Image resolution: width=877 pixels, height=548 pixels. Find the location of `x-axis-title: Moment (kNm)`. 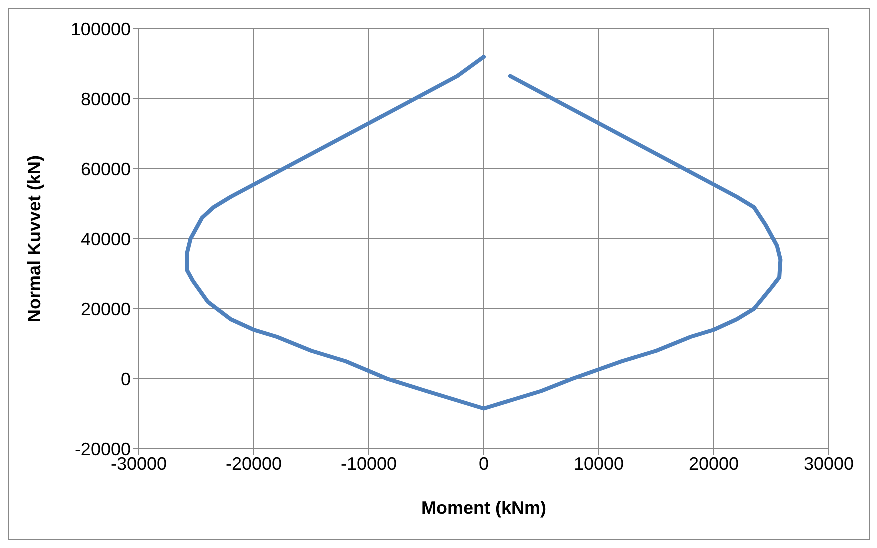

x-axis-title: Moment (kNm) is located at coordinates (484, 508).